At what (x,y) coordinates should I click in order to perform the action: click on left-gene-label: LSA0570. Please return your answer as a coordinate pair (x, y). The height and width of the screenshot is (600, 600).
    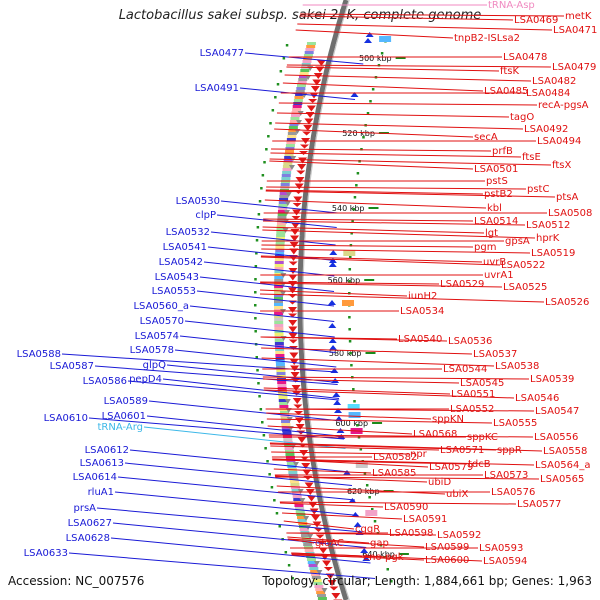
    Looking at the image, I should click on (162, 321).